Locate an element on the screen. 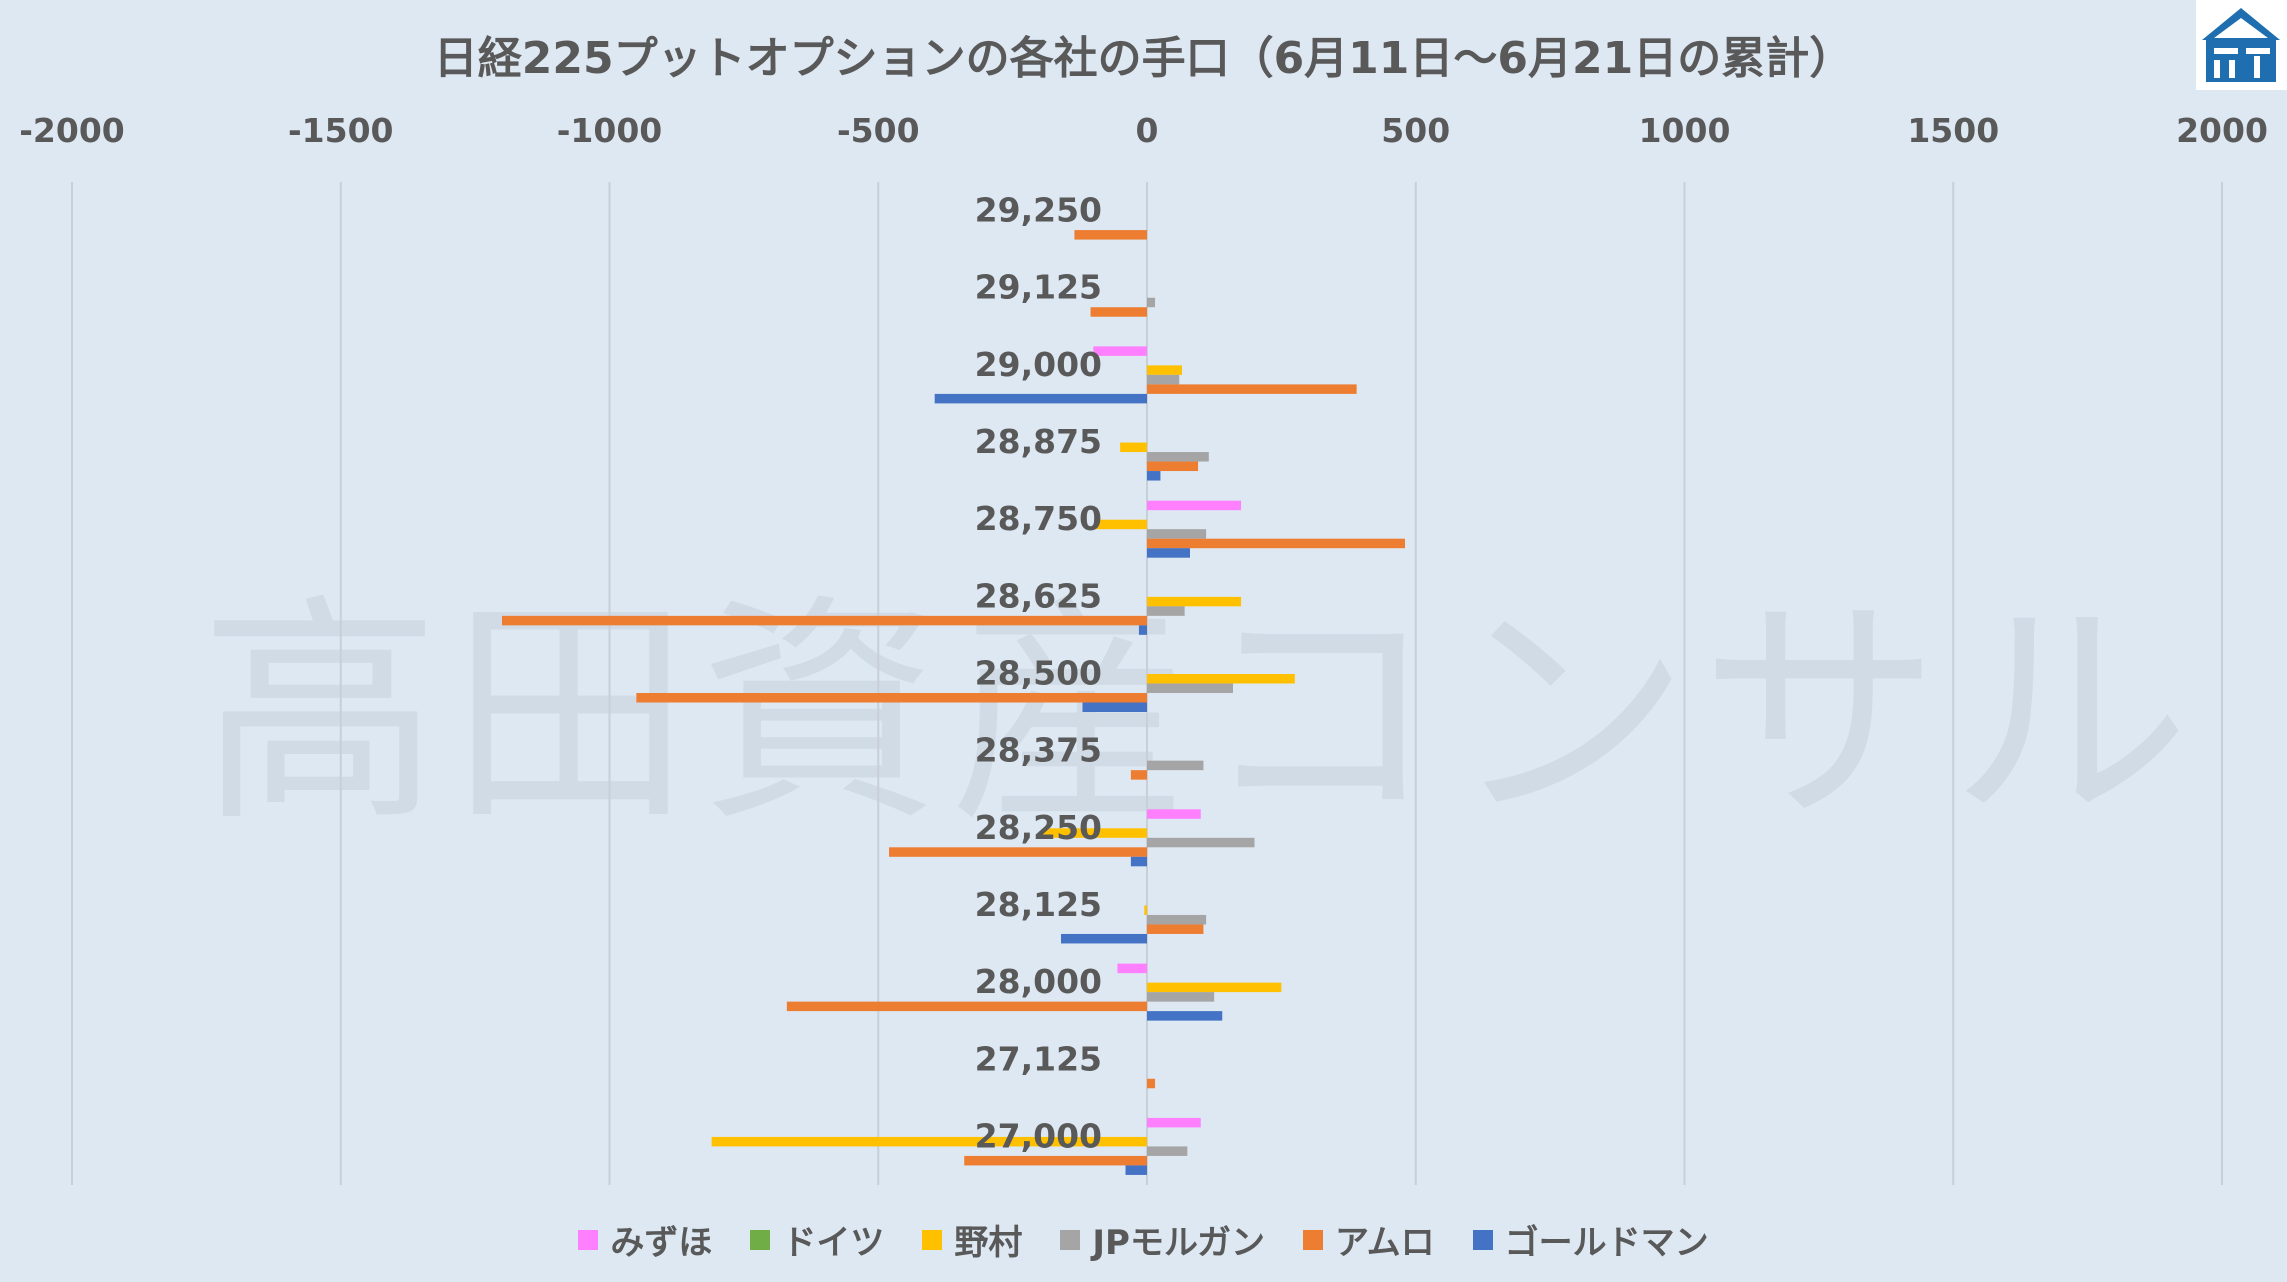  legend-item: ドイツ is located at coordinates (817, 1239).